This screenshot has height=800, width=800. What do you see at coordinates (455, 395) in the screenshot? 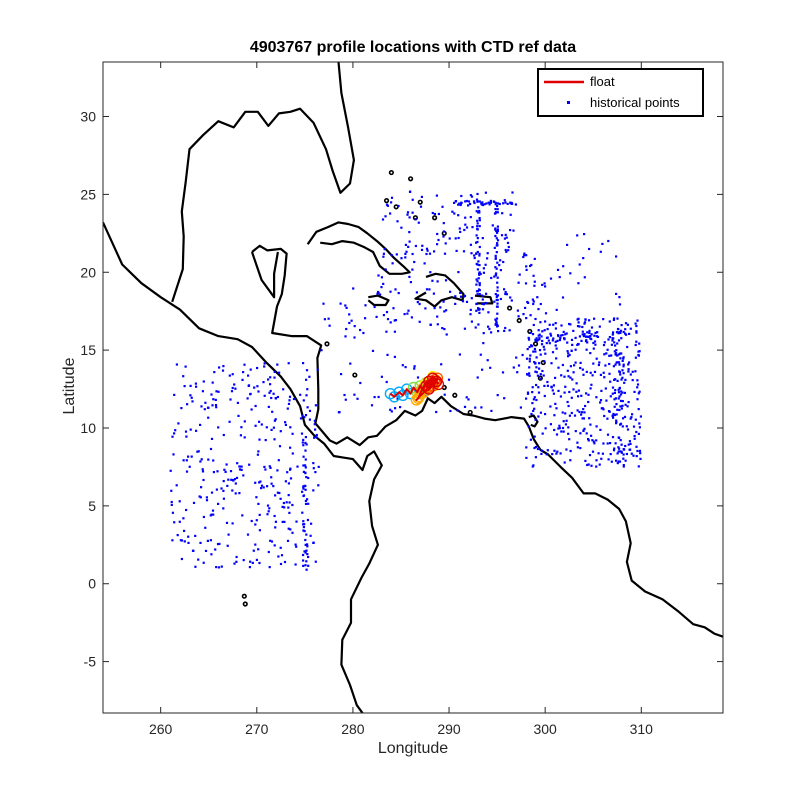
I see `island-outline` at bounding box center [455, 395].